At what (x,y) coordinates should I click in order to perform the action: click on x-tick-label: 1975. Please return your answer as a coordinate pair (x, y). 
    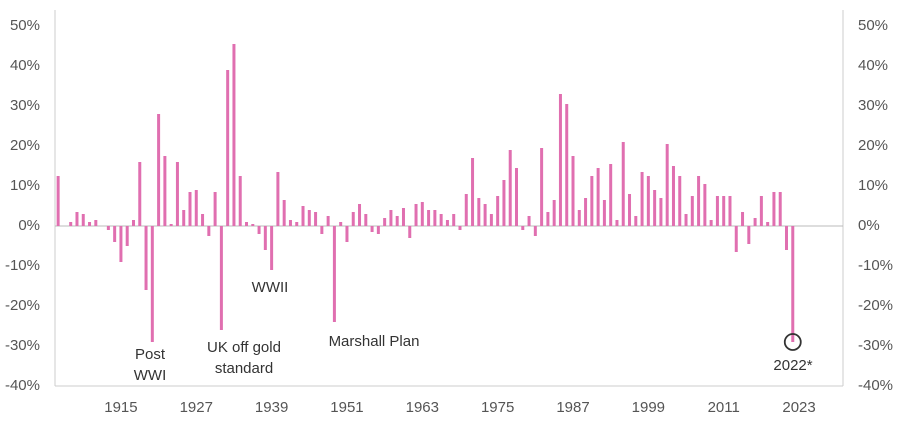
    Looking at the image, I should click on (497, 407).